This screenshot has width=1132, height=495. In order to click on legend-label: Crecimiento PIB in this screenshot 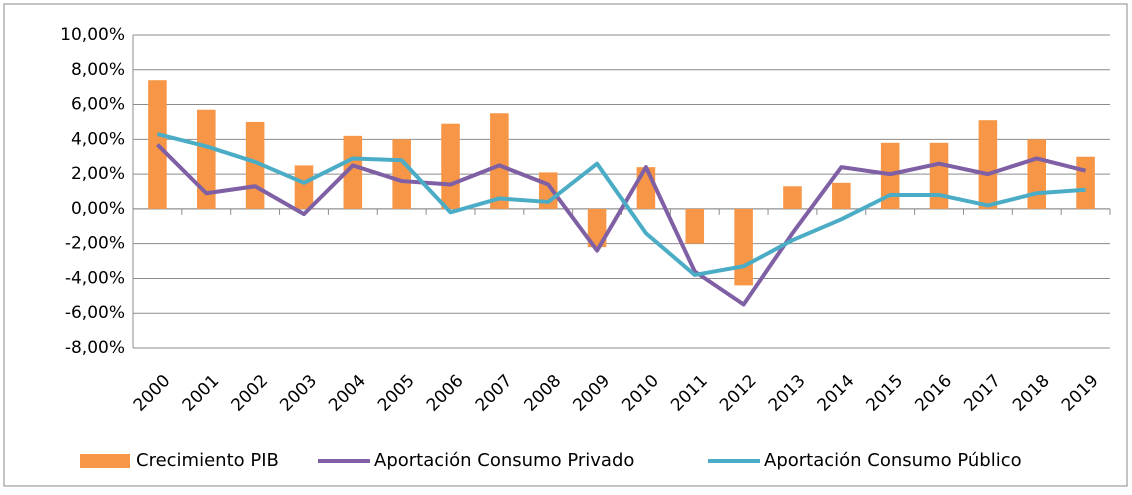, I will do `click(207, 460)`.